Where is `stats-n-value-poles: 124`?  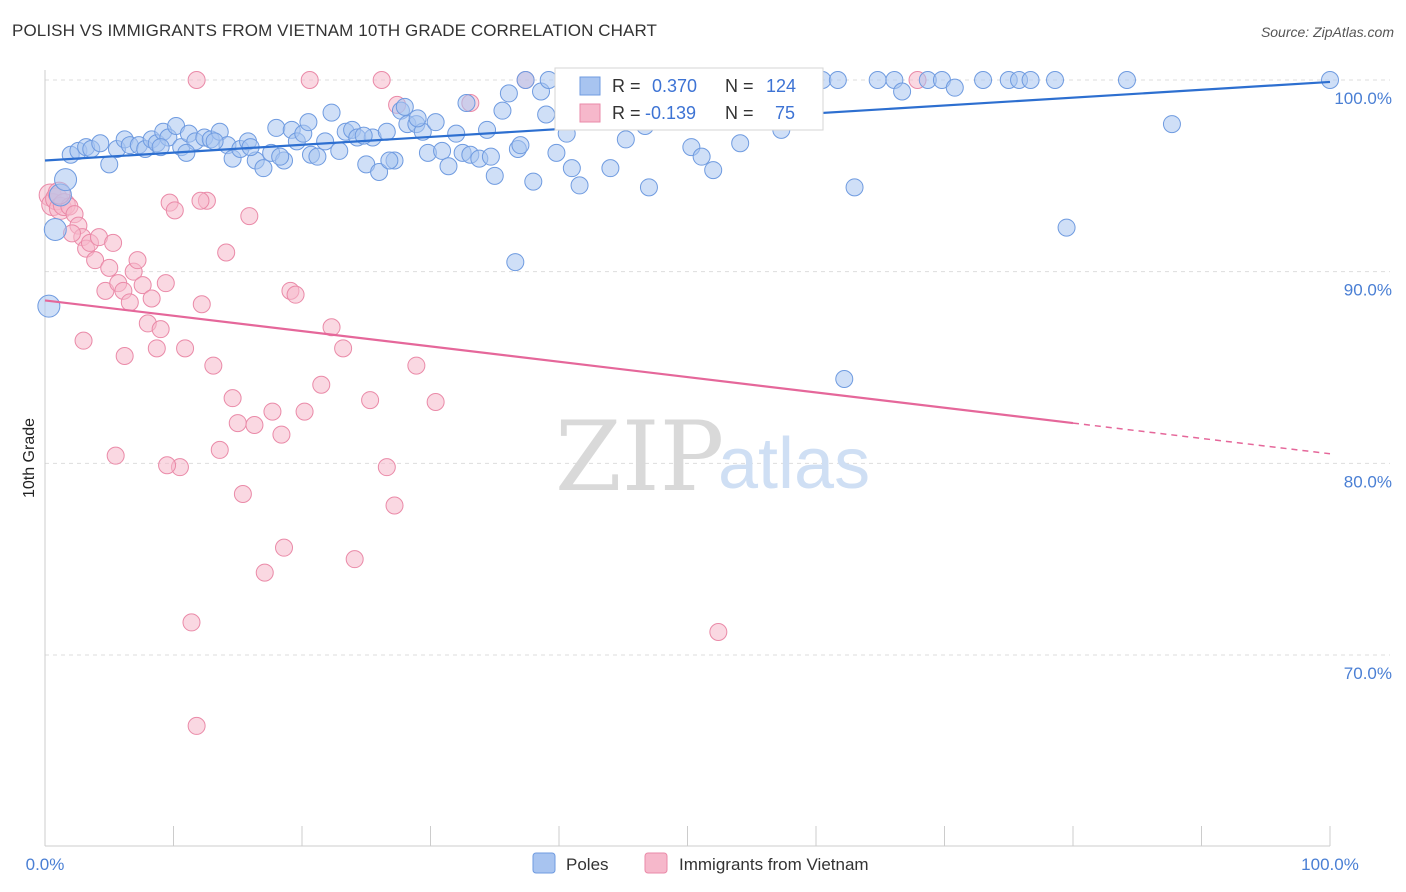 stats-n-value-poles: 124 is located at coordinates (781, 86).